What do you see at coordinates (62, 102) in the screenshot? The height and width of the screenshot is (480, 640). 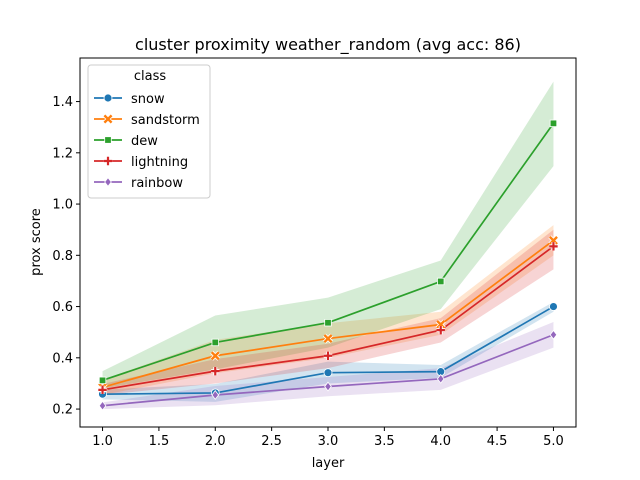 I see `y-tick-label: 1.4` at bounding box center [62, 102].